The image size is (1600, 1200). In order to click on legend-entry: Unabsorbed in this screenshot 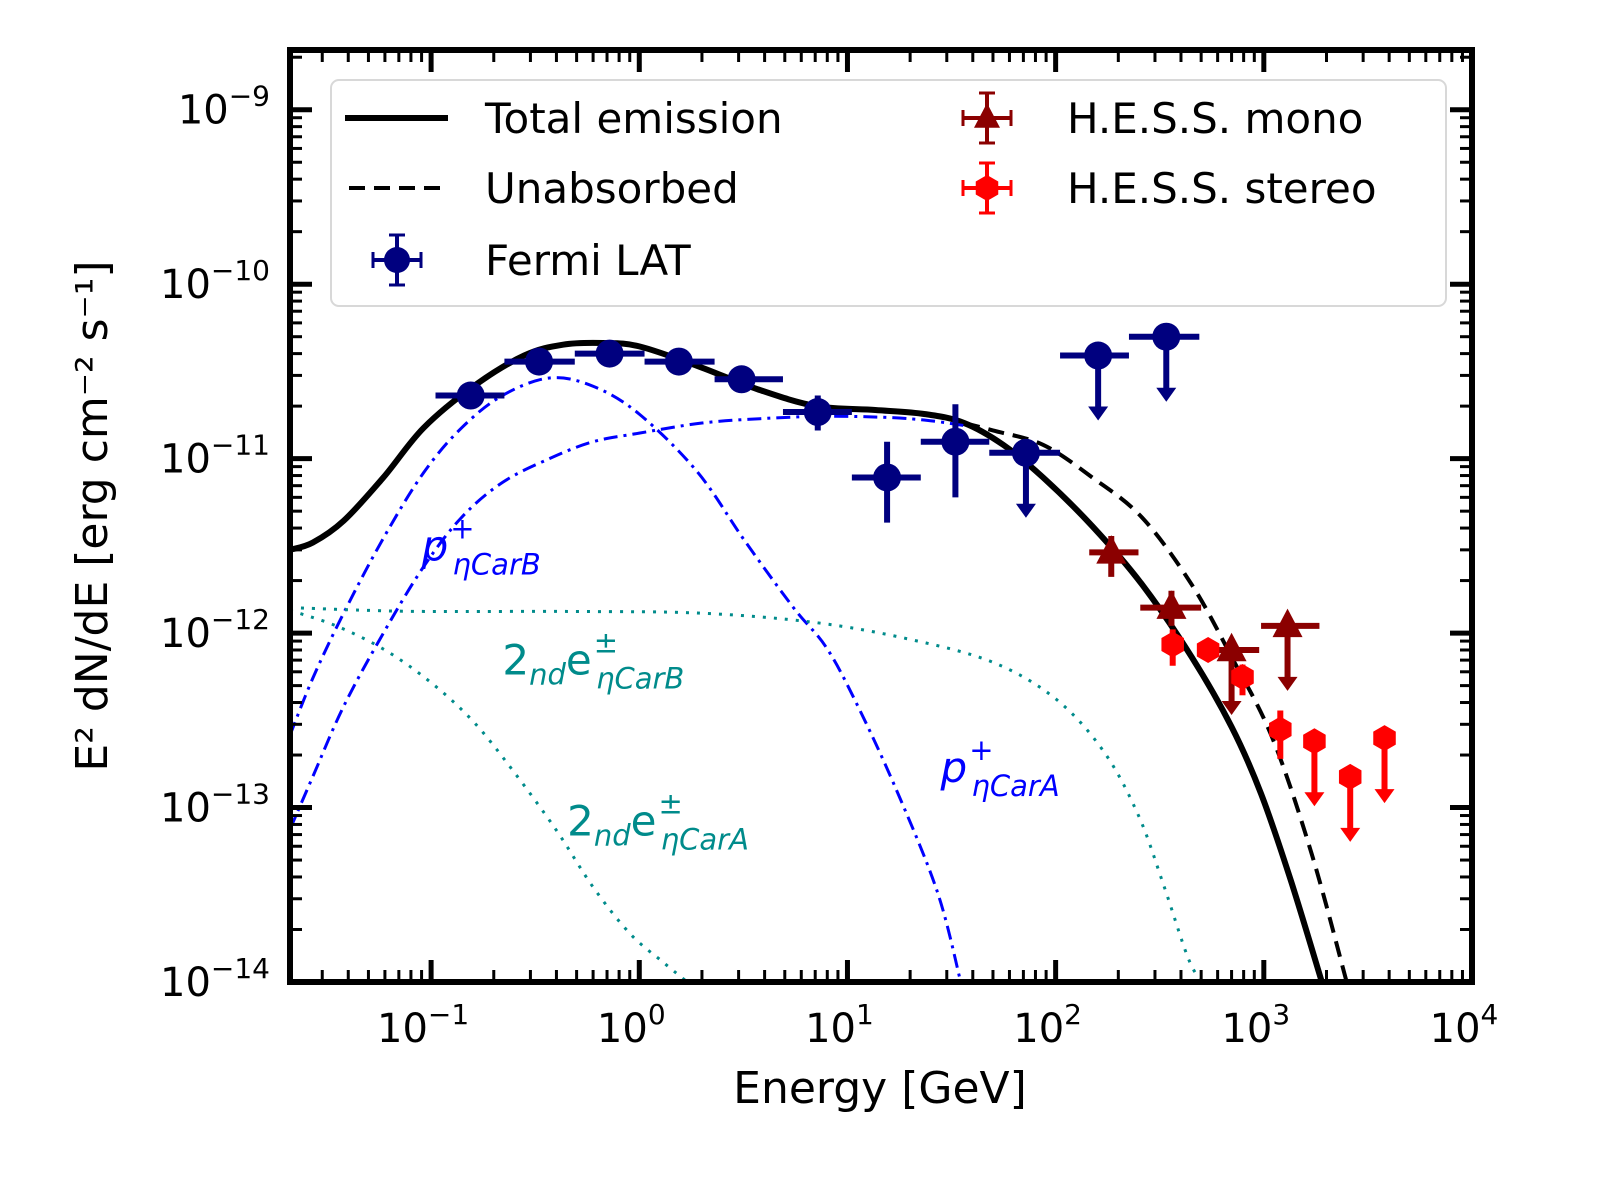, I will do `click(544, 188)`.